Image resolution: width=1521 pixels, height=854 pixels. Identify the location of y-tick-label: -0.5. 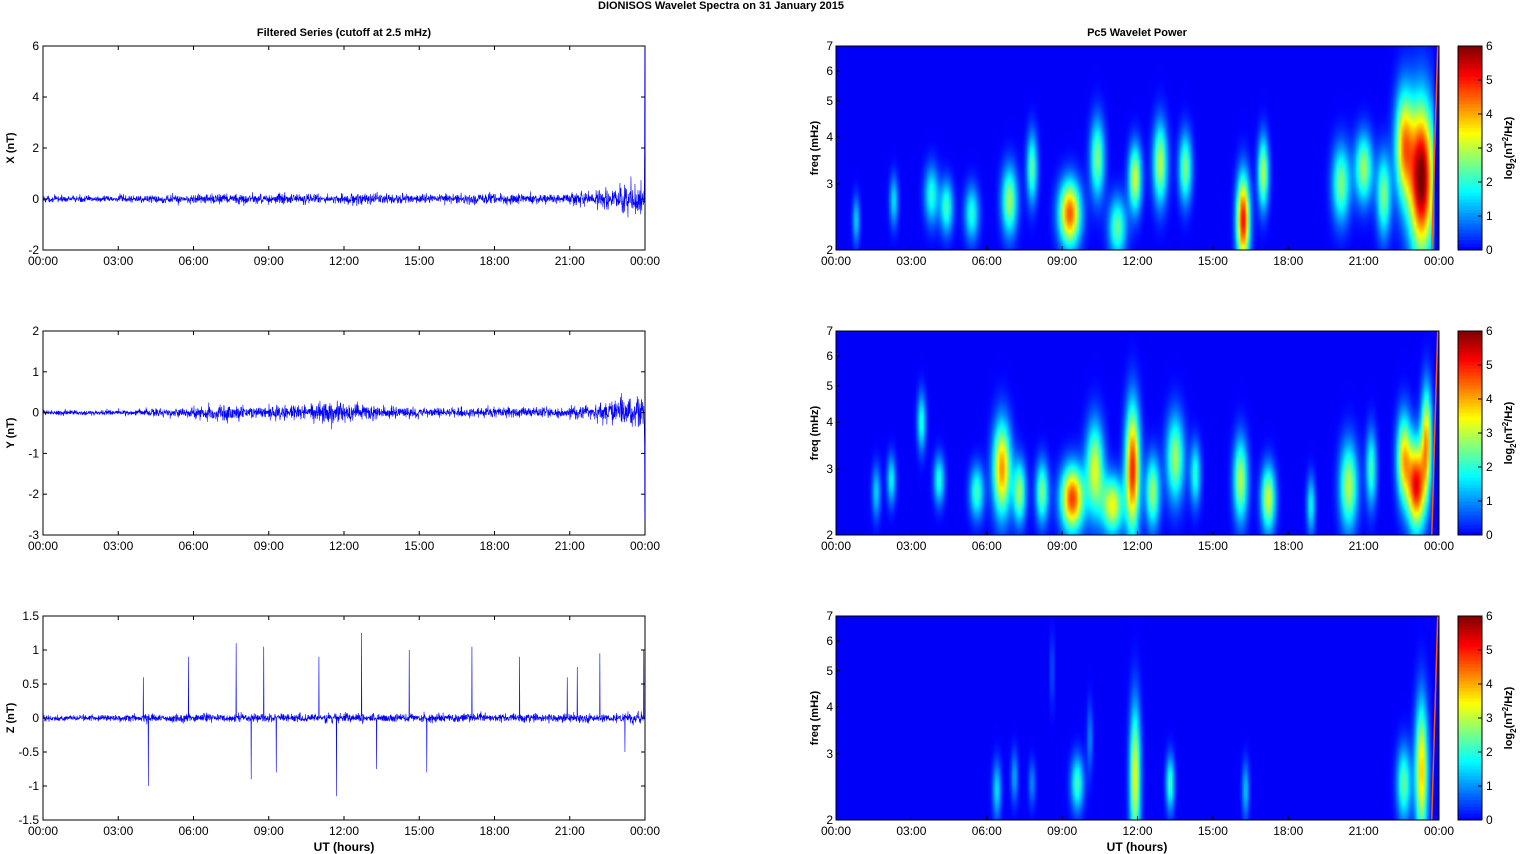
(28, 752).